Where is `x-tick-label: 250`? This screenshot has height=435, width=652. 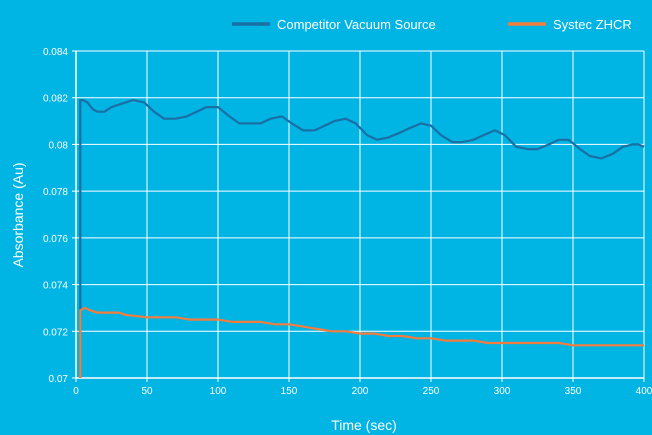 x-tick-label: 250 is located at coordinates (431, 391).